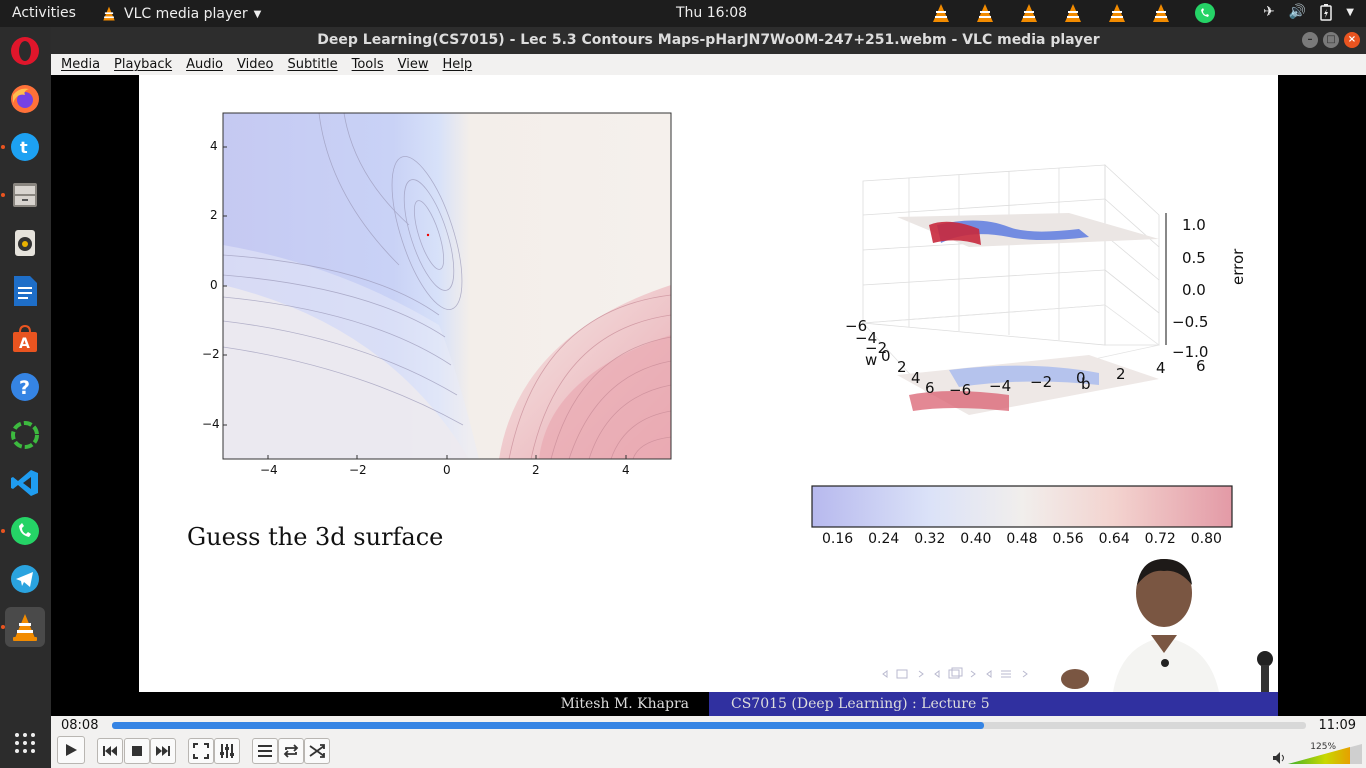 The width and height of the screenshot is (1366, 768). I want to click on writer-launcher, so click(25, 291).